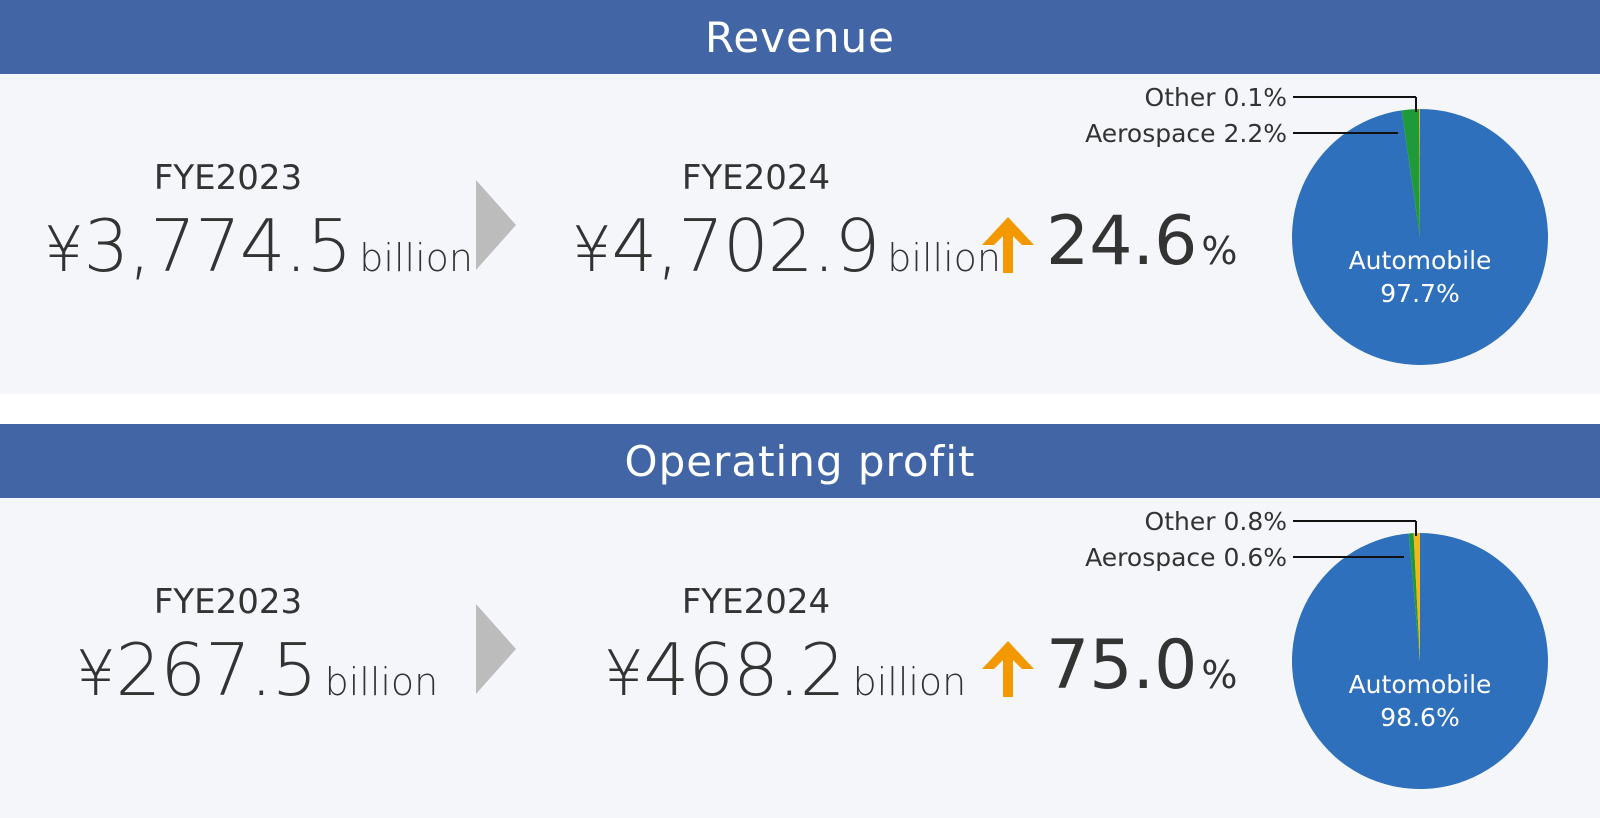 The height and width of the screenshot is (818, 1600). Describe the element at coordinates (1219, 675) in the screenshot. I see `profit-growth-unit: %` at that location.